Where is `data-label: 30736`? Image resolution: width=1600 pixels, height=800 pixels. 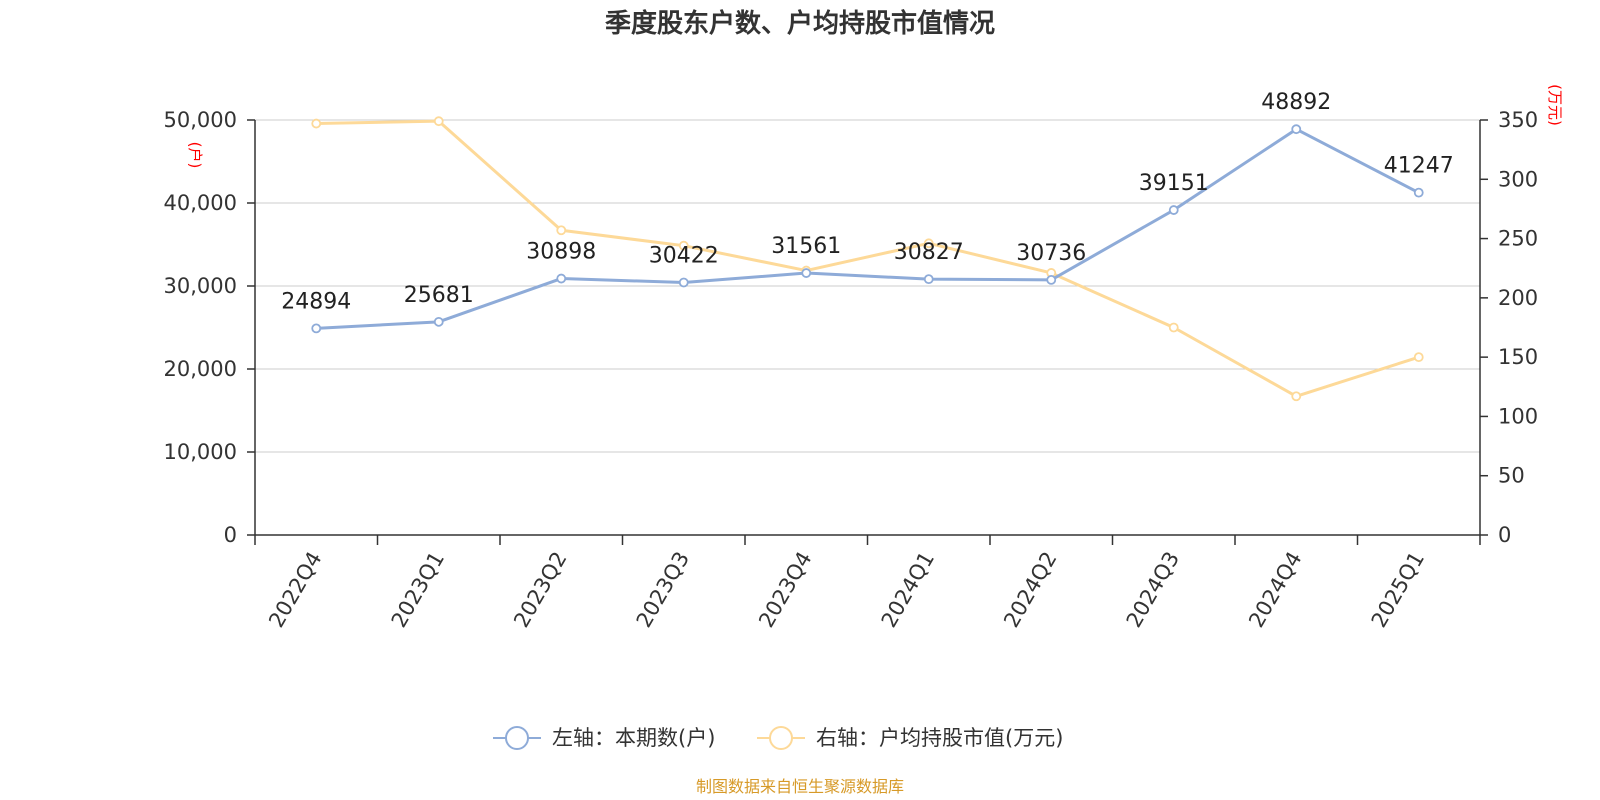 data-label: 30736 is located at coordinates (1051, 253).